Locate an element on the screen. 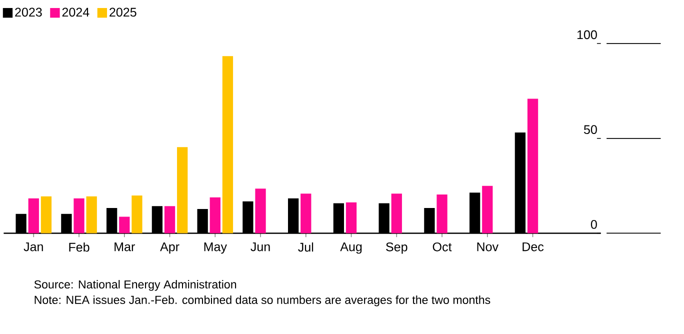 The height and width of the screenshot is (334, 684). x-tick-label: May is located at coordinates (215, 248).